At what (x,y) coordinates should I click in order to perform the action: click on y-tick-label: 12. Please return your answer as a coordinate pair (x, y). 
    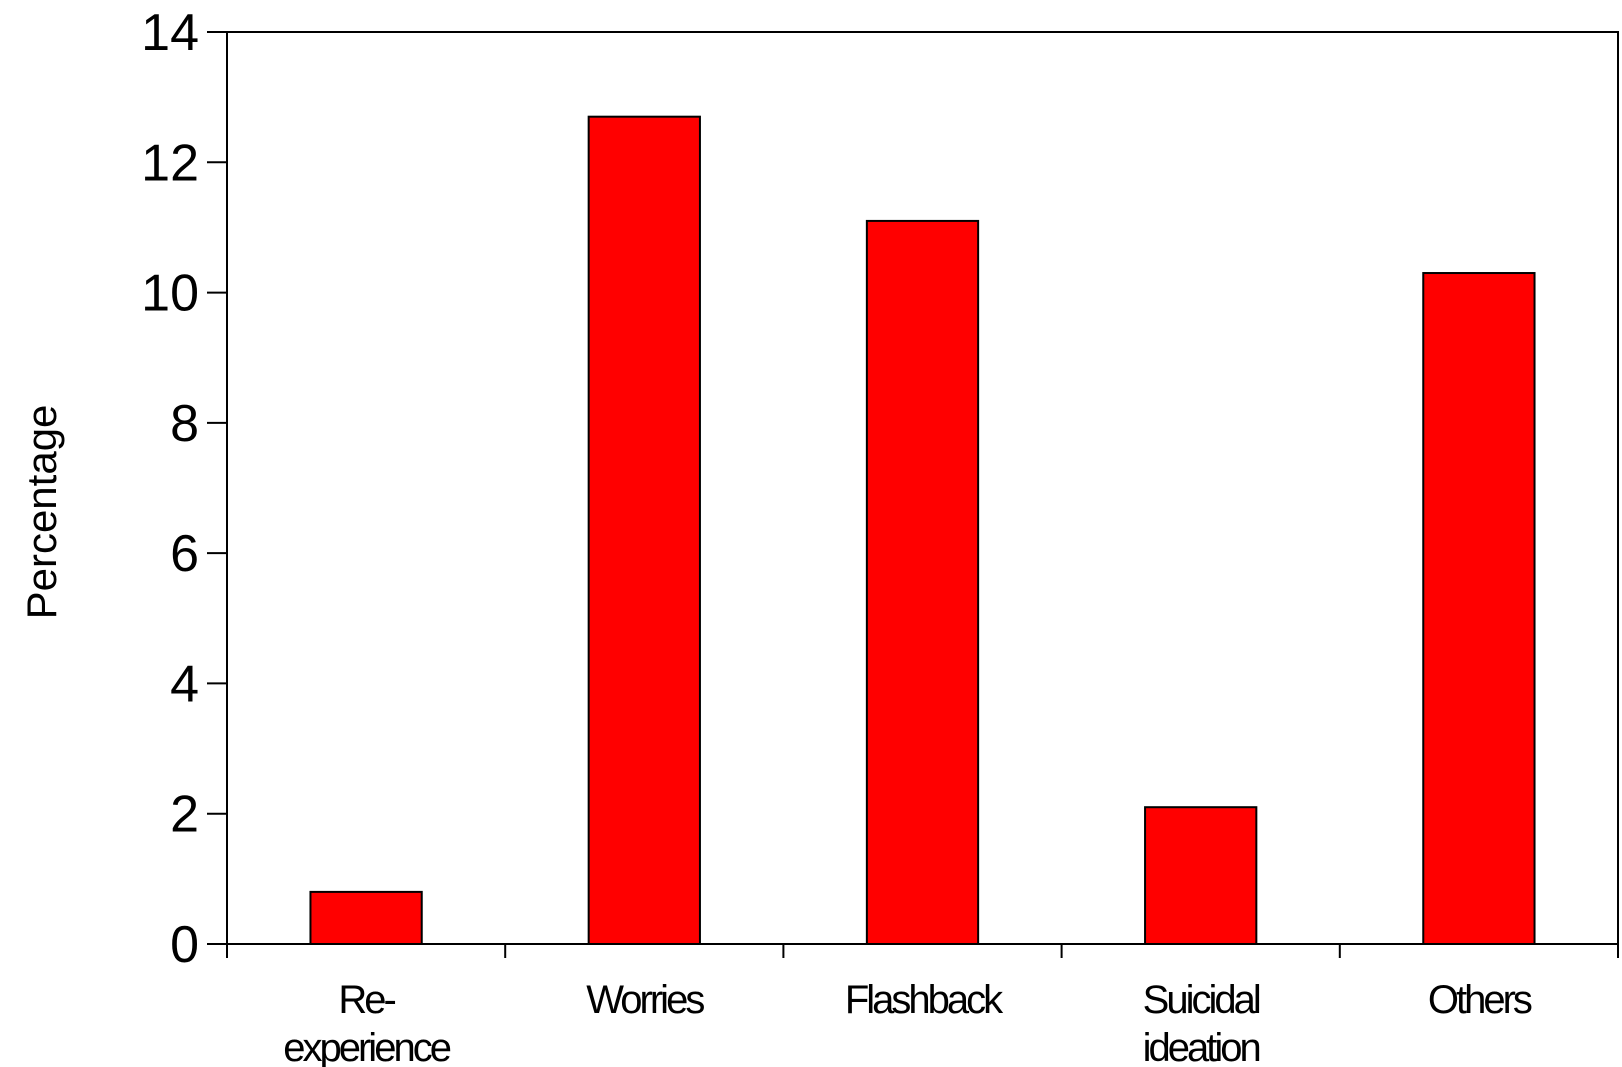
    Looking at the image, I should click on (170, 163).